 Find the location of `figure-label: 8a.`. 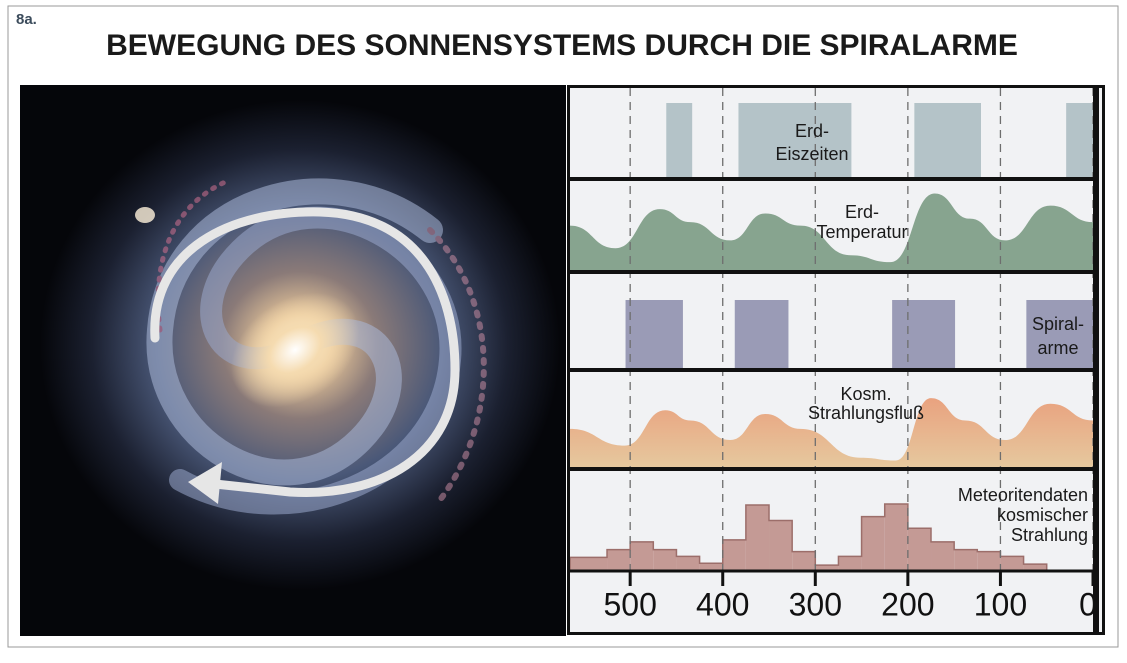

figure-label: 8a. is located at coordinates (26, 19).